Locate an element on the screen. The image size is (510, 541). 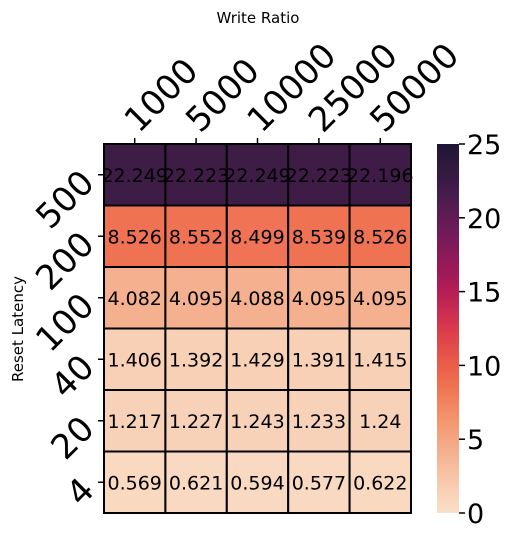
cell-value-label: 0.622 is located at coordinates (380, 483).